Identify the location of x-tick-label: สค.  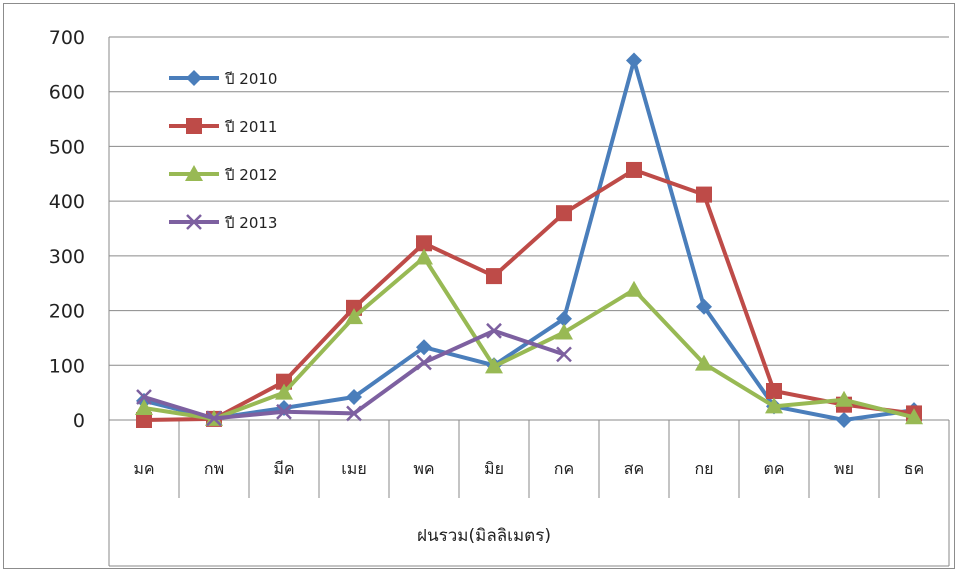
(634, 468).